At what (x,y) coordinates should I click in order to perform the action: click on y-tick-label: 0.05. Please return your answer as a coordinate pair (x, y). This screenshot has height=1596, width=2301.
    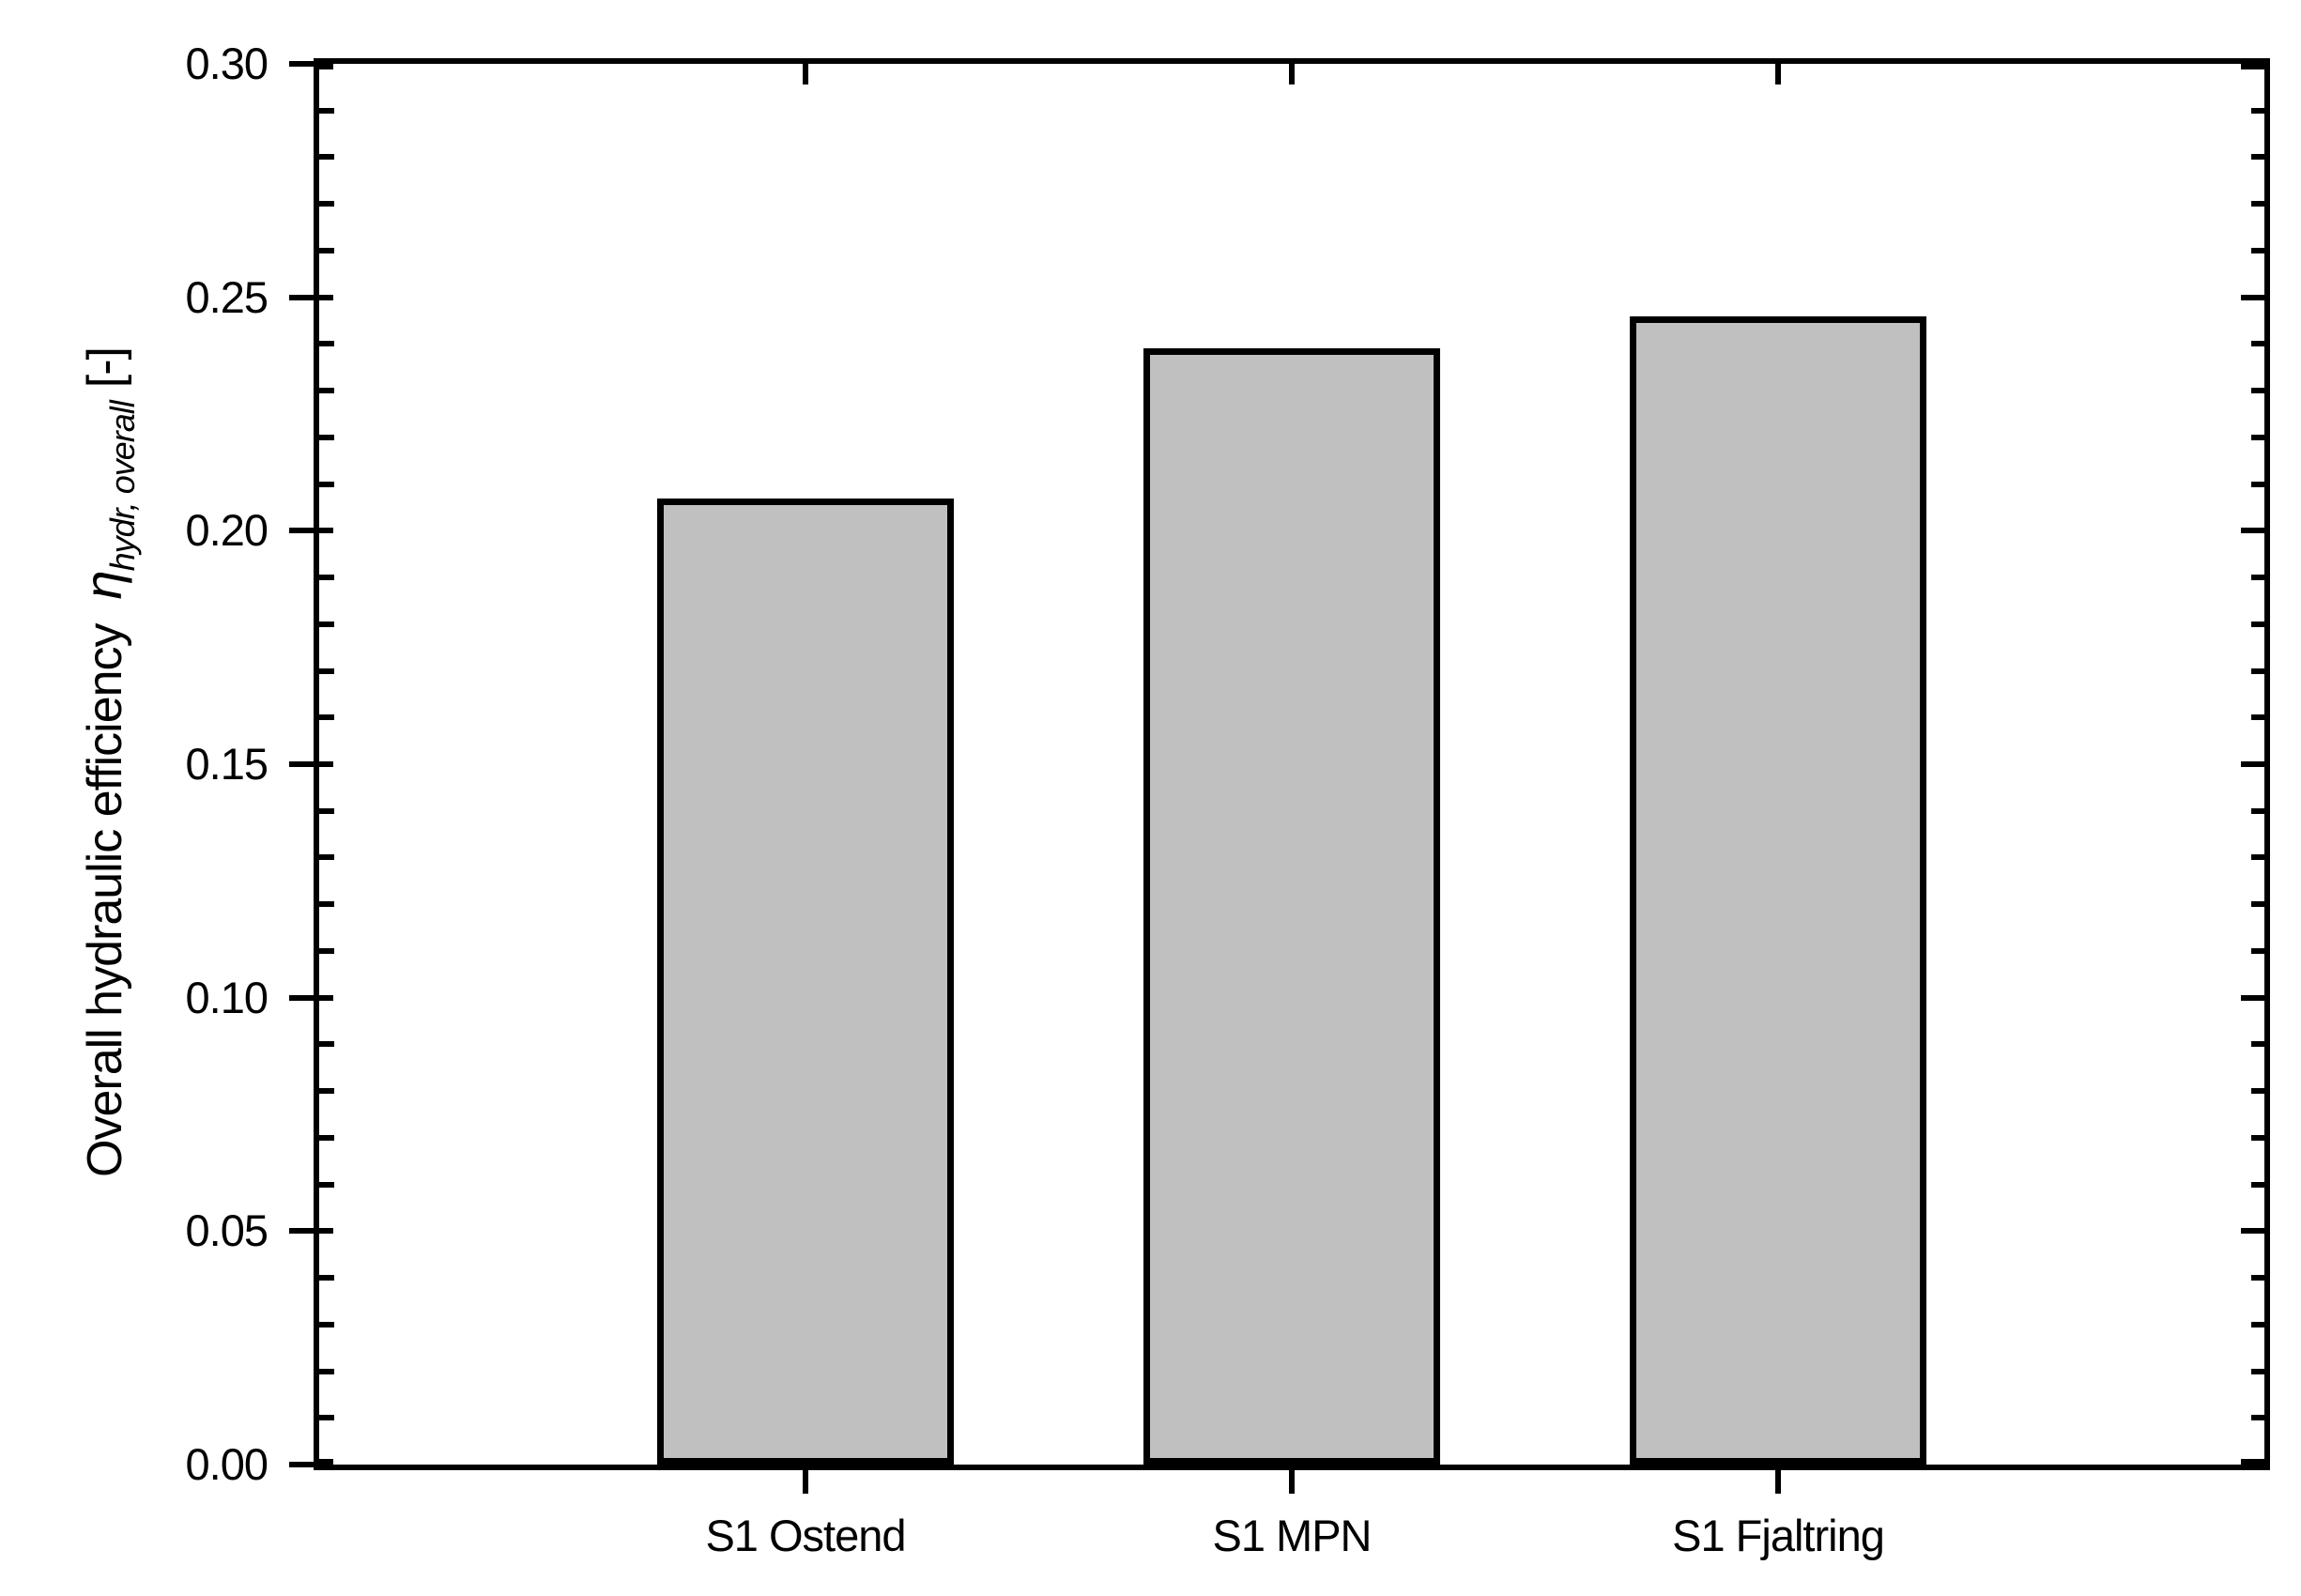
    Looking at the image, I should click on (226, 1230).